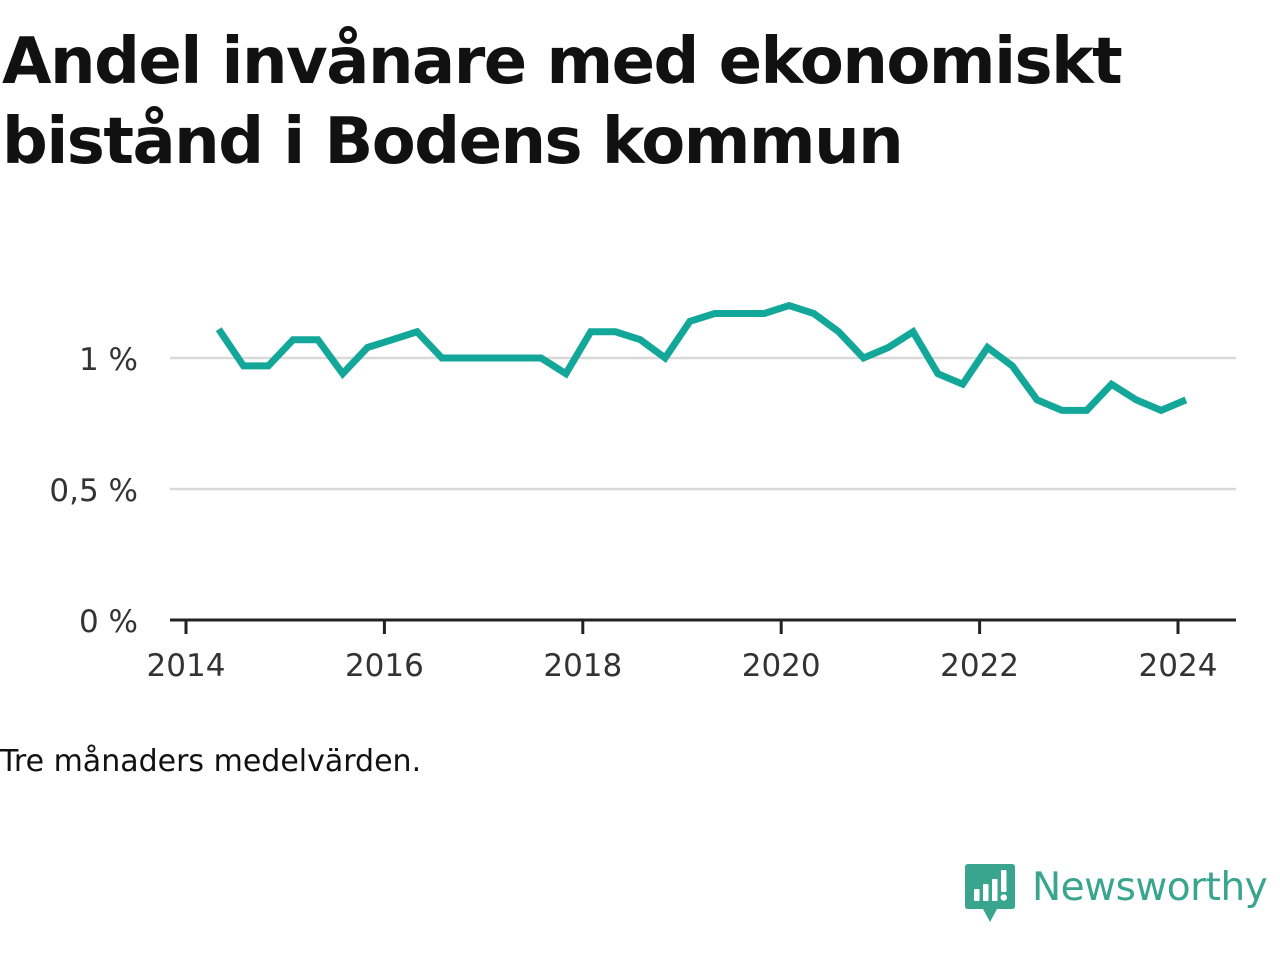 The image size is (1280, 960). I want to click on y-axis-labels: 0 % 0,5 % 1 %, so click(93, 491).